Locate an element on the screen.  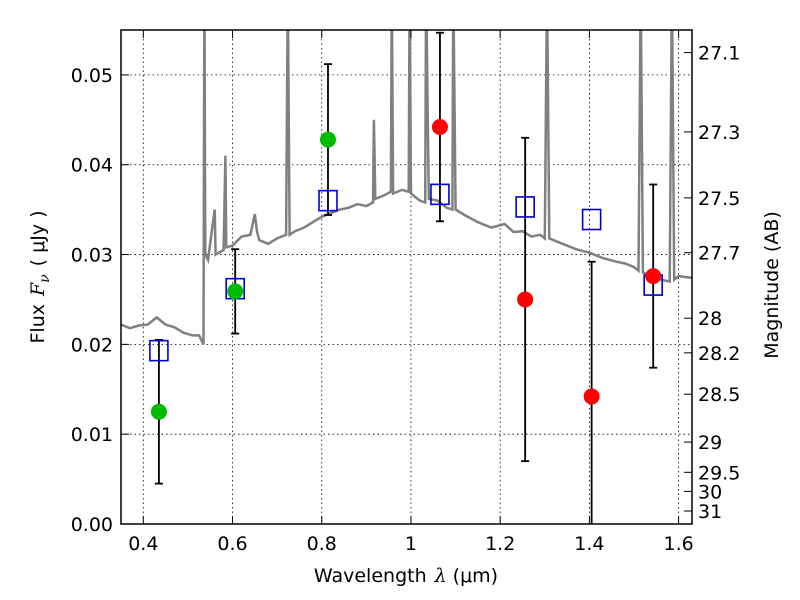
y-axis-label-nu: ν is located at coordinates (45, 278).